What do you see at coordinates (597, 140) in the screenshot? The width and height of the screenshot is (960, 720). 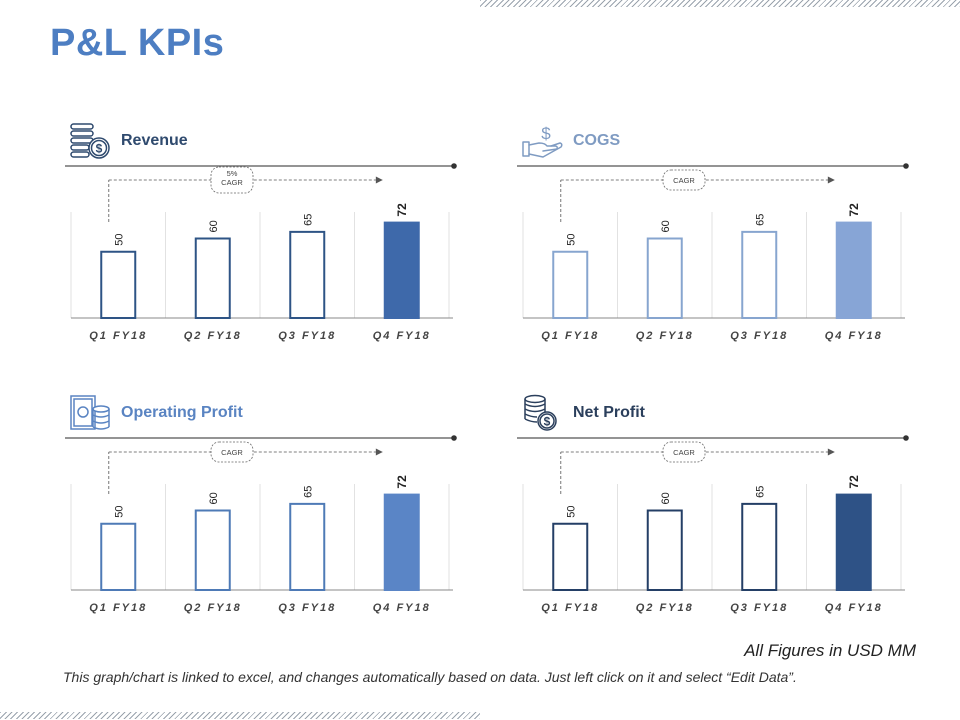 I see `cogs-title: COGS` at bounding box center [597, 140].